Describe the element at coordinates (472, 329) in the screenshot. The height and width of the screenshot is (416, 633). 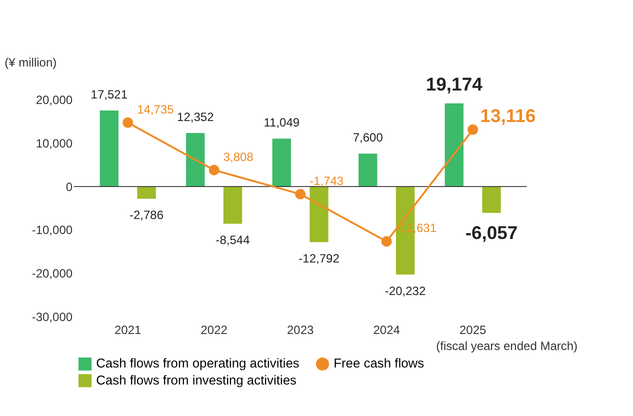
I see `x-tick-label: 2025` at that location.